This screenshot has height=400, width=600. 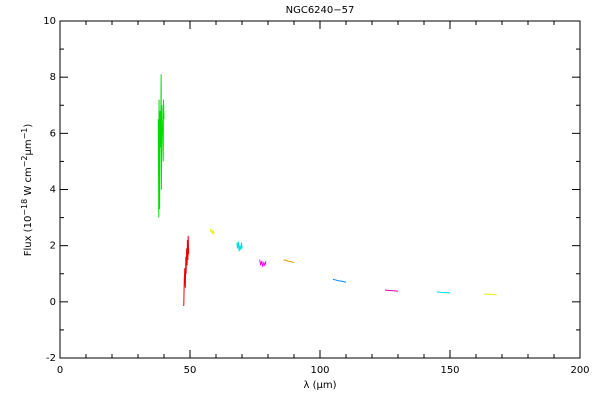 What do you see at coordinates (49, 21) in the screenshot?
I see `y-tick-label: 10` at bounding box center [49, 21].